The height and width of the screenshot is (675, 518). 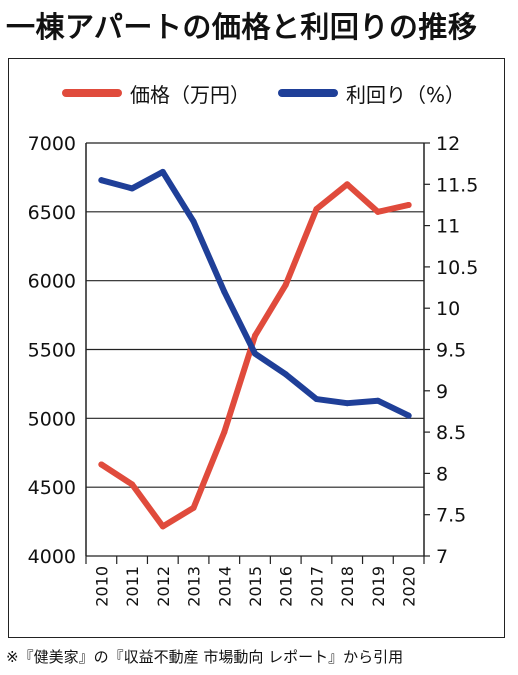 I want to click on y-right-tick-label: 9, so click(x=442, y=392).